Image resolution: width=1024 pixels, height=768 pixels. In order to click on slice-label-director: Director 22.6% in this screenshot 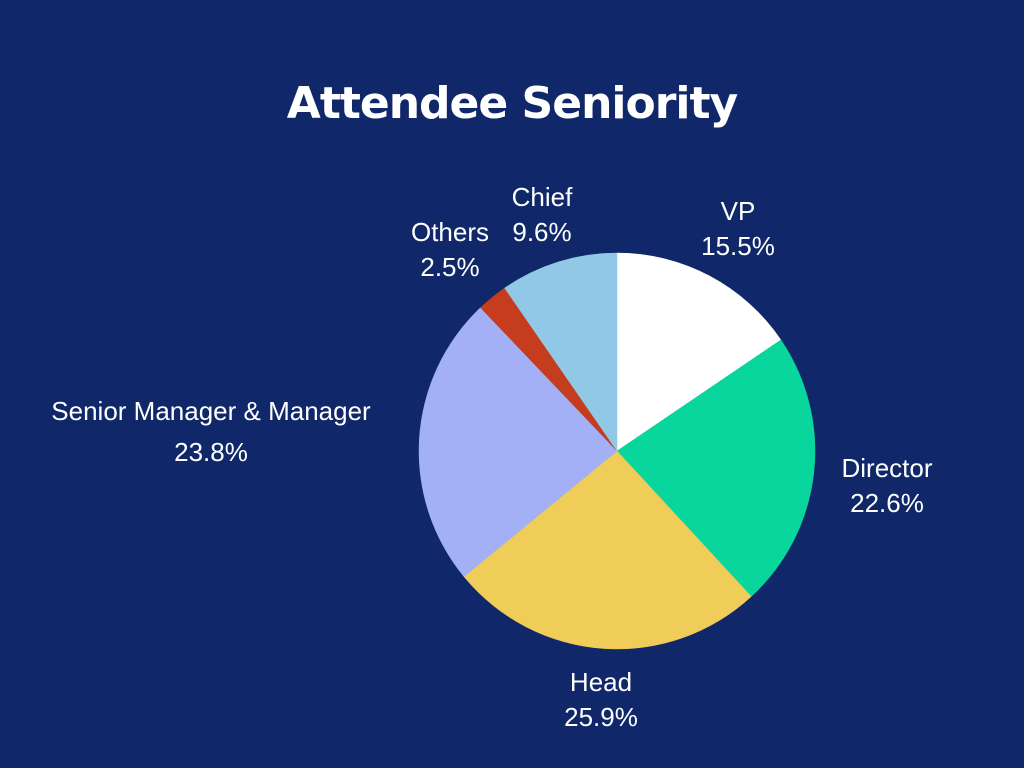, I will do `click(886, 486)`.